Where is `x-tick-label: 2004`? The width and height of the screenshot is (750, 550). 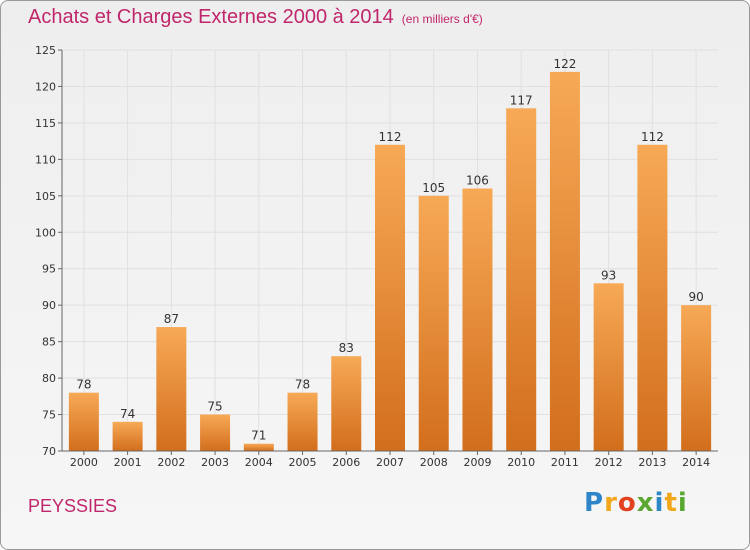
x-tick-label: 2004 is located at coordinates (259, 462).